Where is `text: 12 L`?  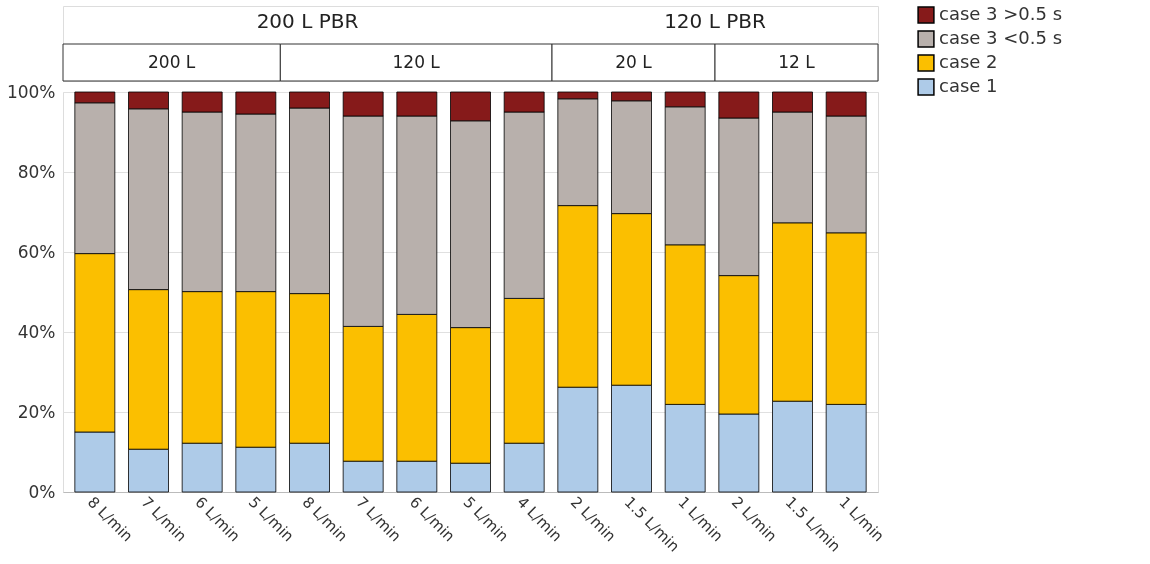
text: 12 L is located at coordinates (797, 62).